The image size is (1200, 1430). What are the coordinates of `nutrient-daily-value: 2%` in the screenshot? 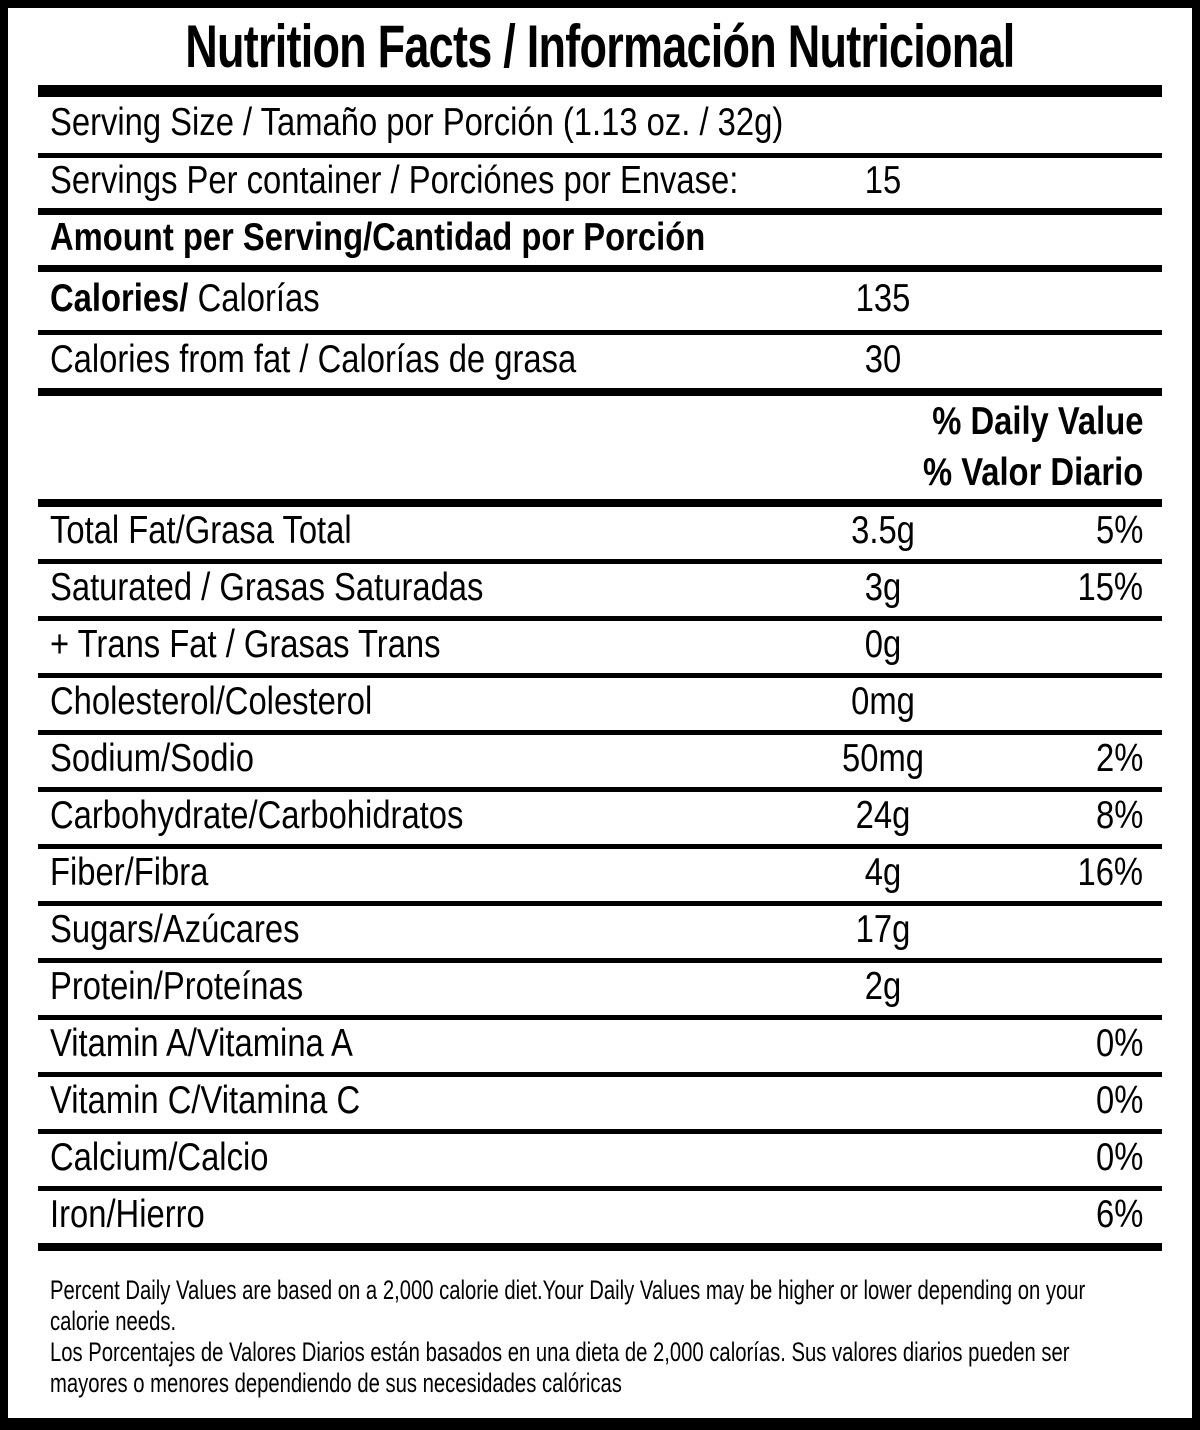 It's located at (1119, 759).